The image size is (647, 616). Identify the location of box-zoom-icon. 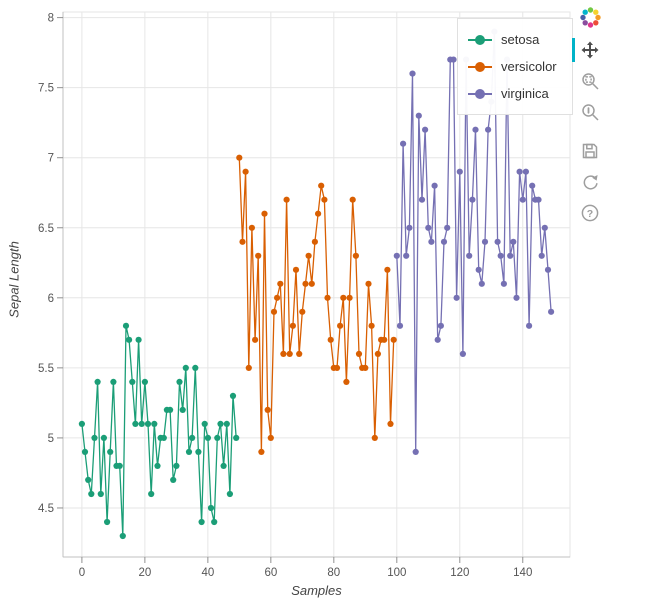
(590, 81).